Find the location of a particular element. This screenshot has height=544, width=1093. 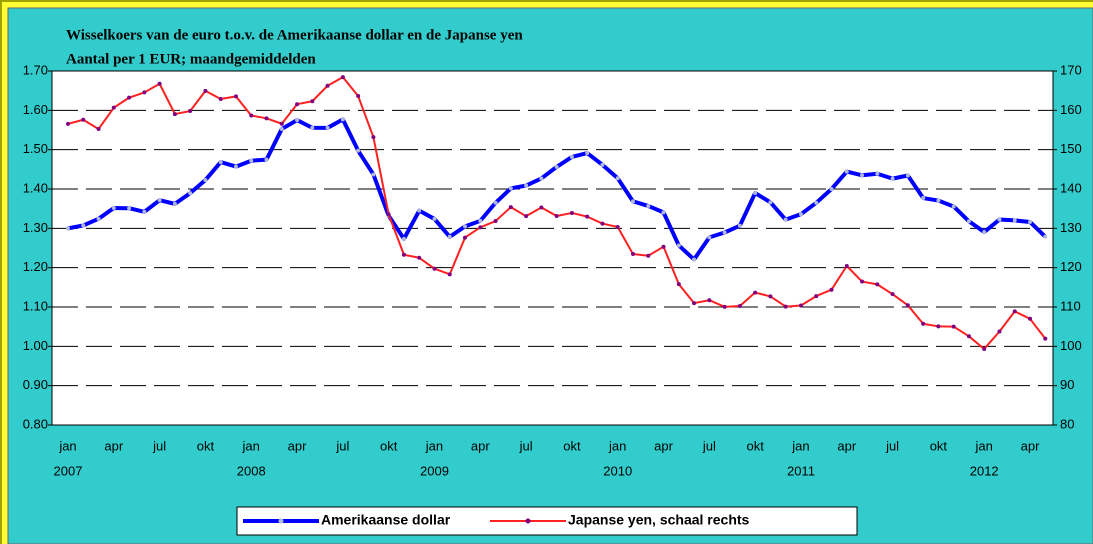

y2-tick-label: 170 is located at coordinates (1071, 69).